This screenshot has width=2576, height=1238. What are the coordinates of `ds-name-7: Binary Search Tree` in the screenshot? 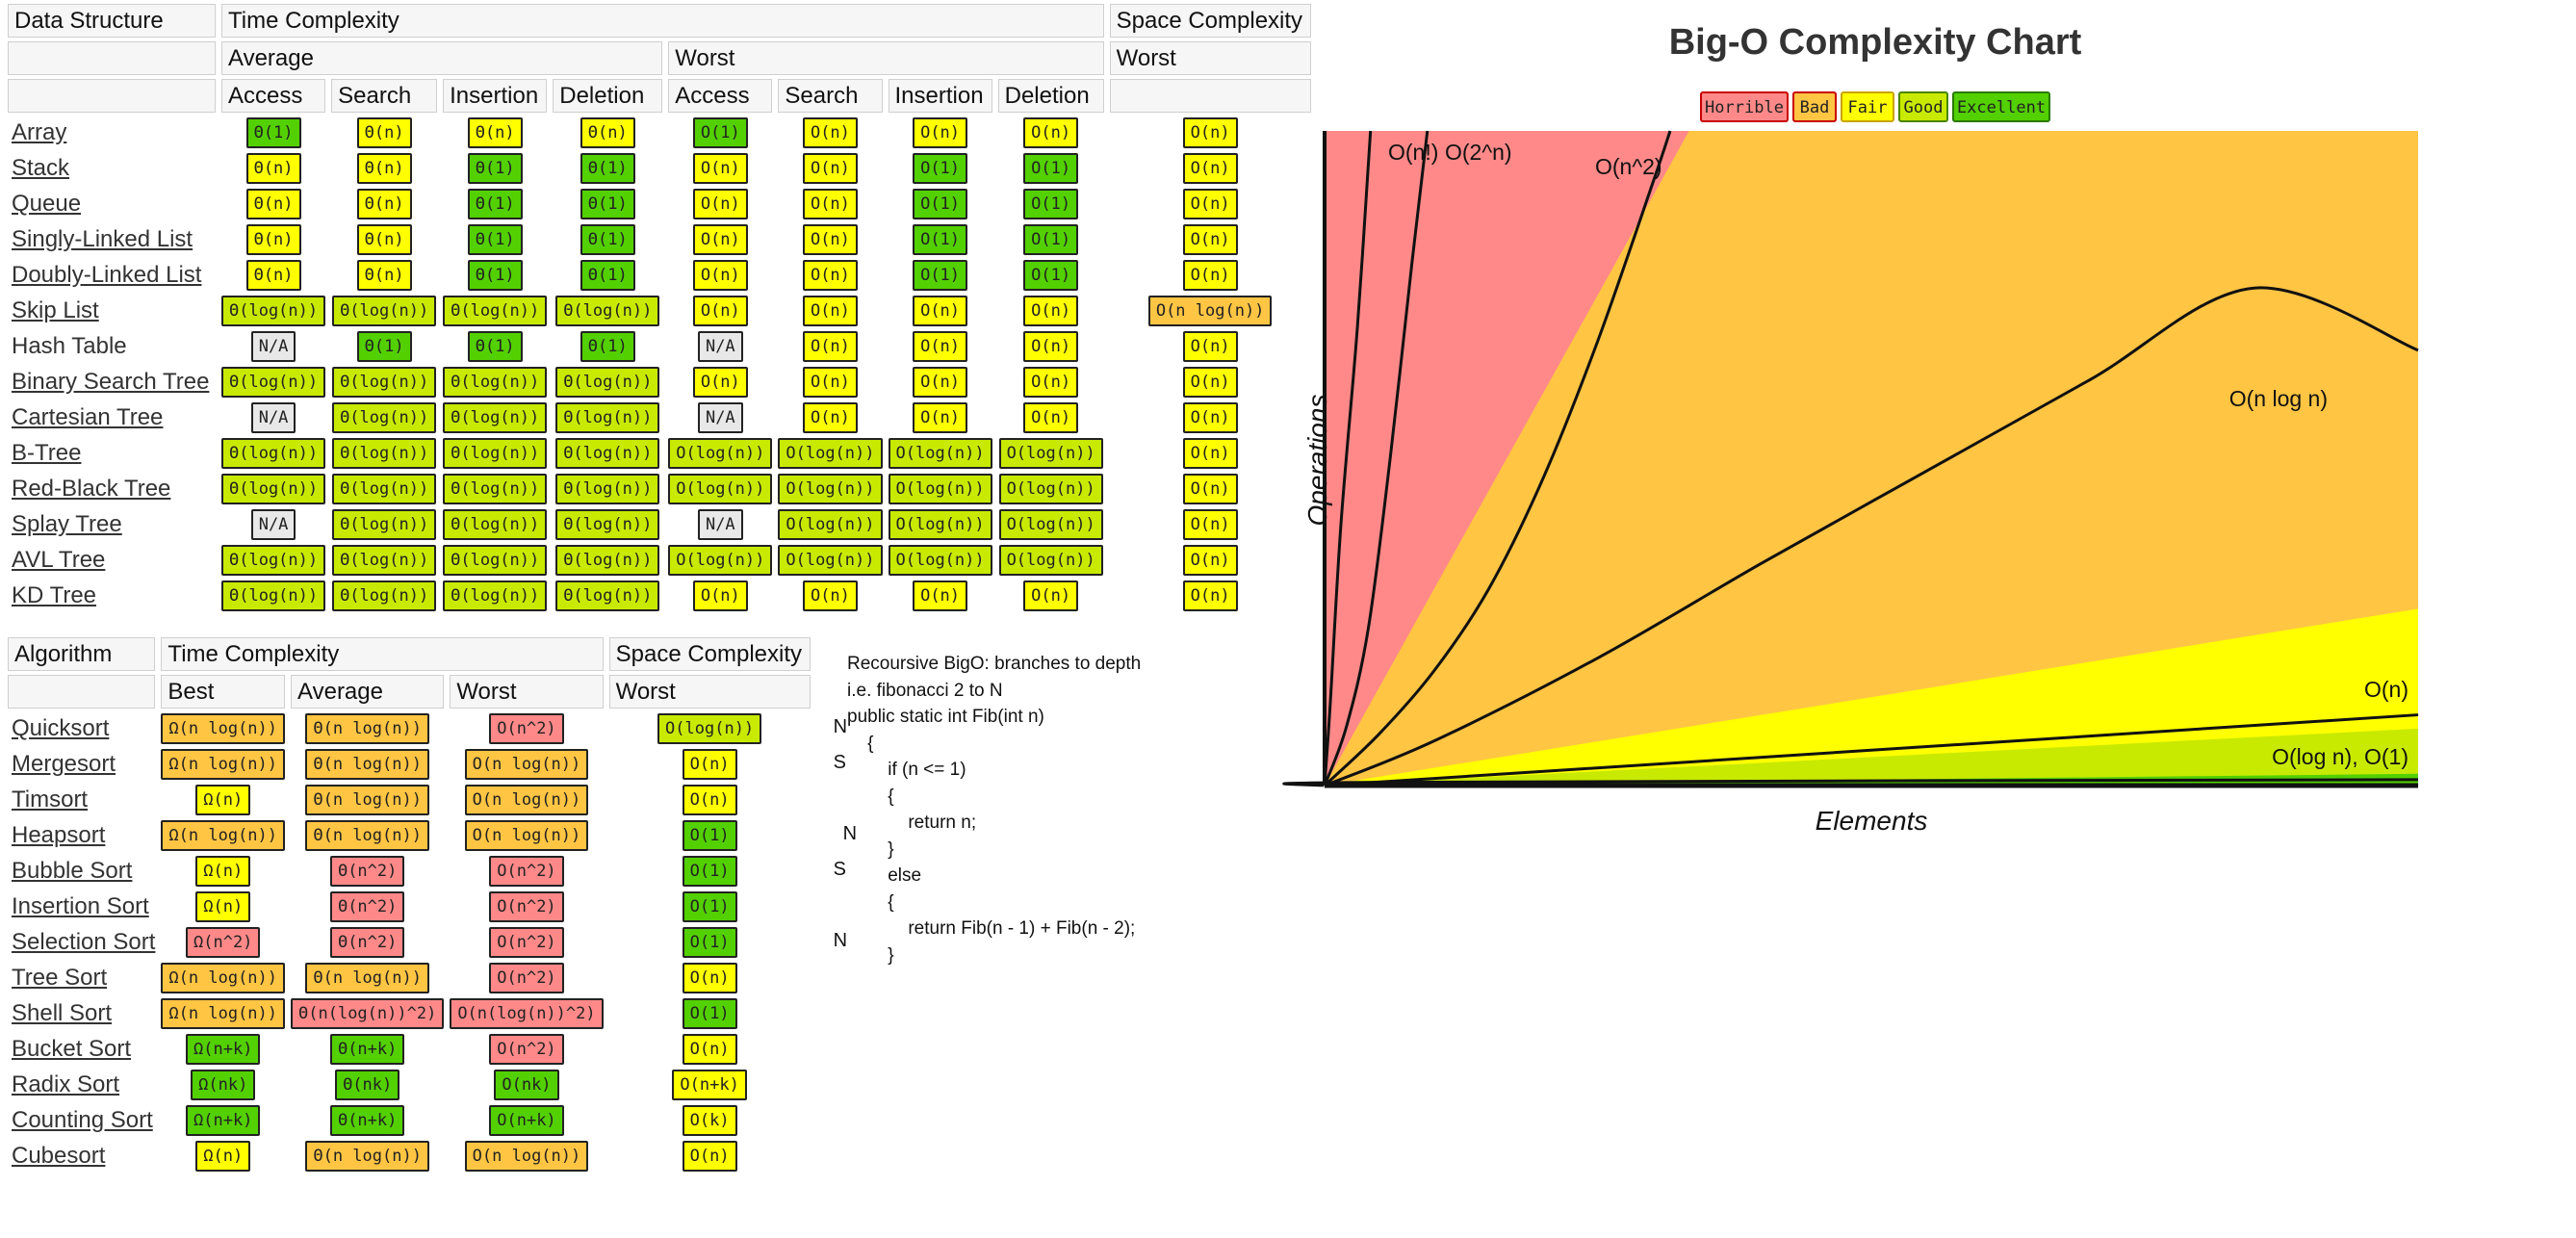 It's located at (111, 381).